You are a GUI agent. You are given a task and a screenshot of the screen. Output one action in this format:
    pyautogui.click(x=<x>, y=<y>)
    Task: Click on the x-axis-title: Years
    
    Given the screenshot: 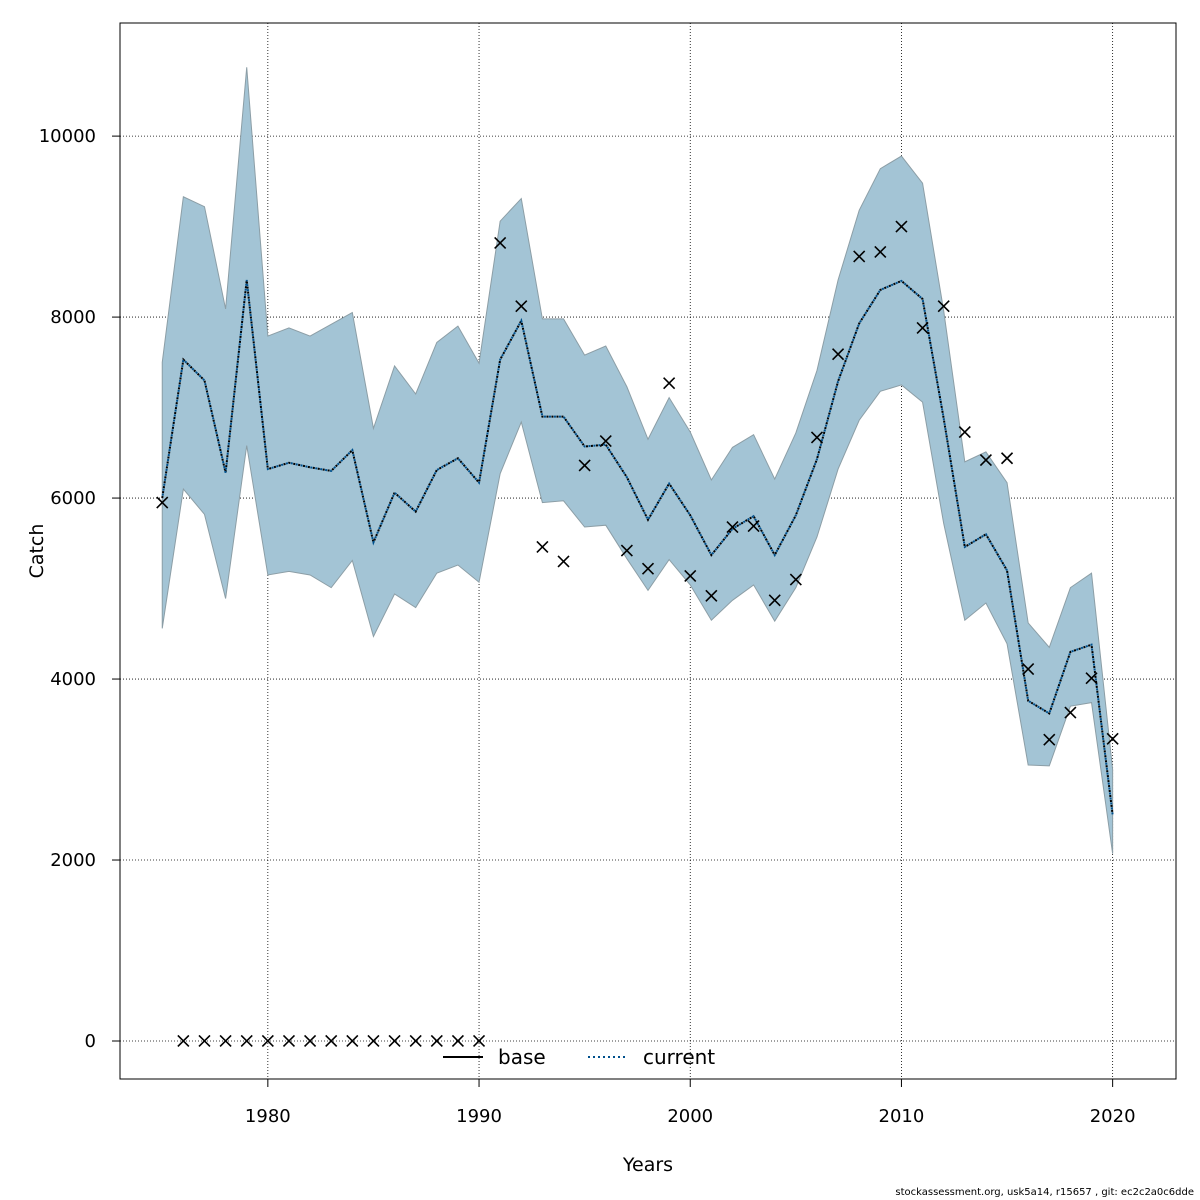 What is the action you would take?
    pyautogui.click(x=647, y=1165)
    